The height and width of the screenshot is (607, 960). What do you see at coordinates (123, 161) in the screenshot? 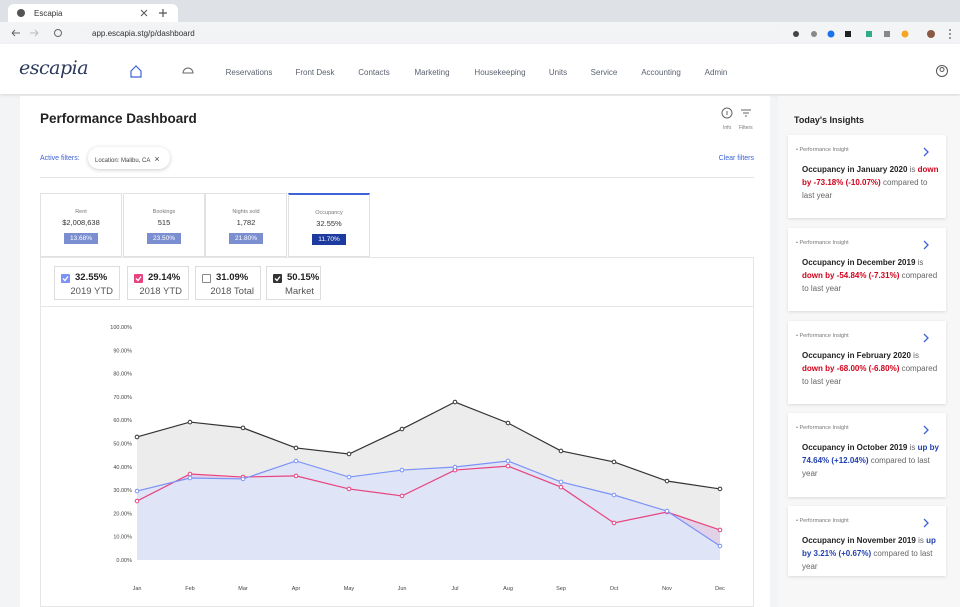
I see `chip-text: Location: Malibu, CA` at bounding box center [123, 161].